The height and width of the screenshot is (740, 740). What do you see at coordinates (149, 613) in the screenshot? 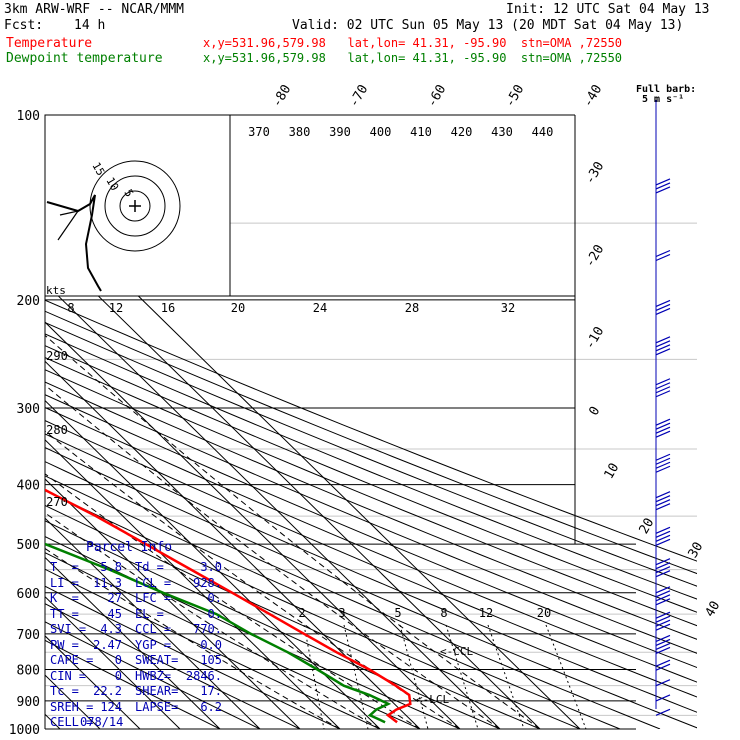
I see `parcel-field-label: EL =` at bounding box center [149, 613].